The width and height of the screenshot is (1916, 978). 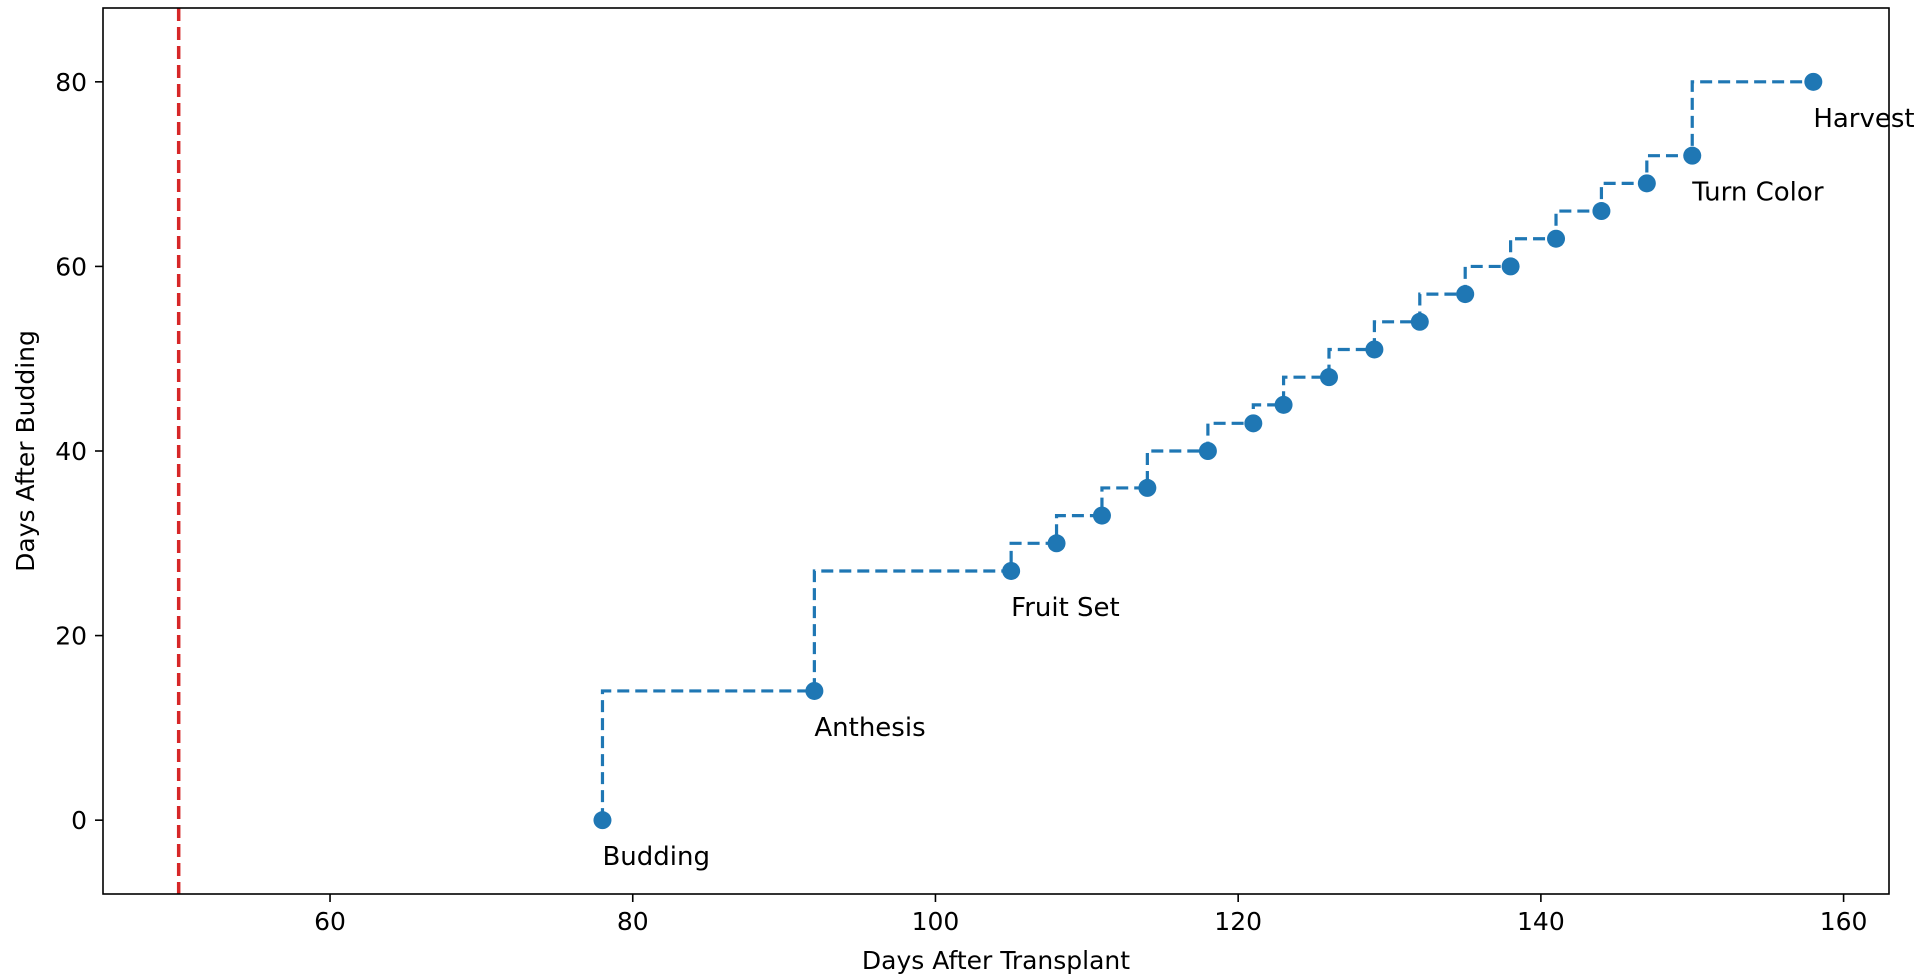 I want to click on x-tick-label: 160, so click(x=1844, y=921).